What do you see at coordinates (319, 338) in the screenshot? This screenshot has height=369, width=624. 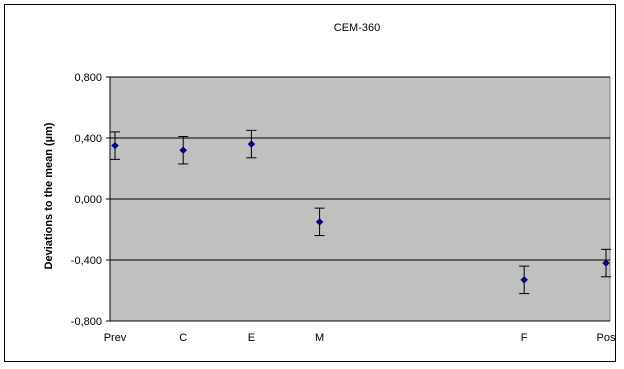 I see `x-tick-label: M` at bounding box center [319, 338].